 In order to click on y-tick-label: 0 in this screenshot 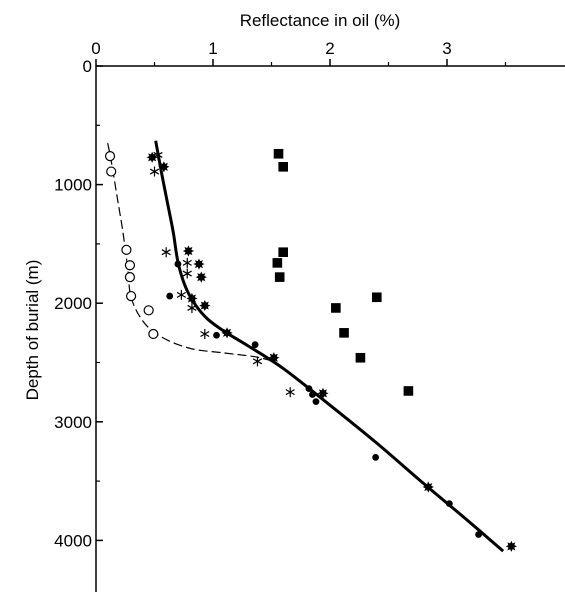, I will do `click(87, 66)`.